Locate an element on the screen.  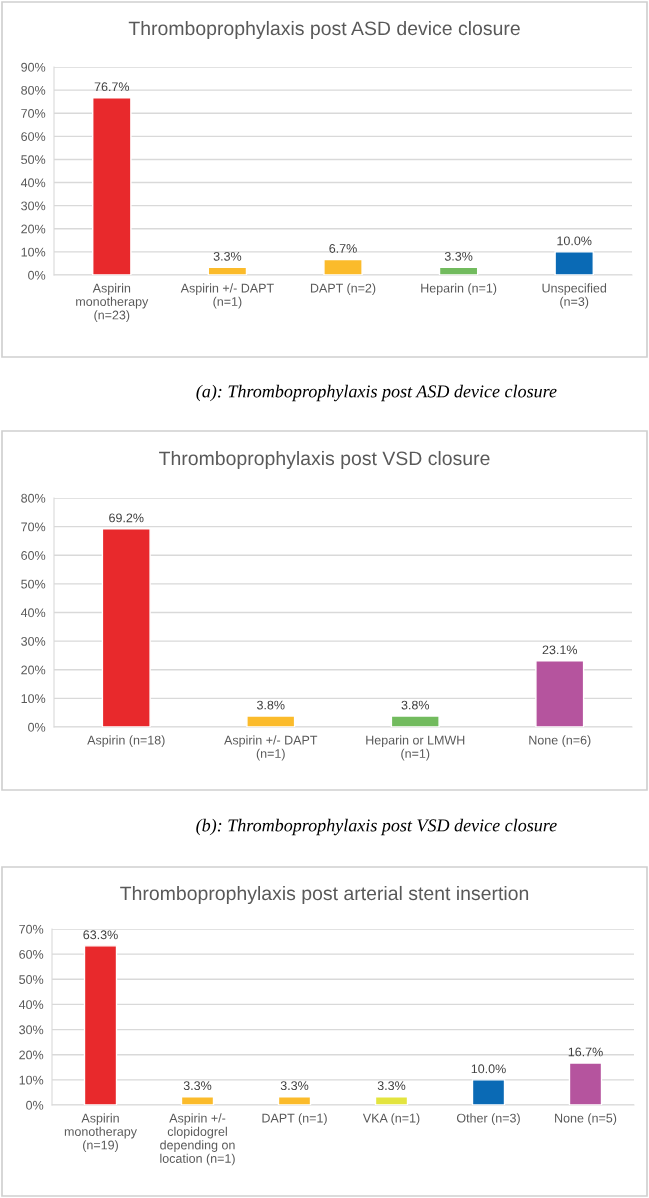
data-label: 23.1% is located at coordinates (560, 650).